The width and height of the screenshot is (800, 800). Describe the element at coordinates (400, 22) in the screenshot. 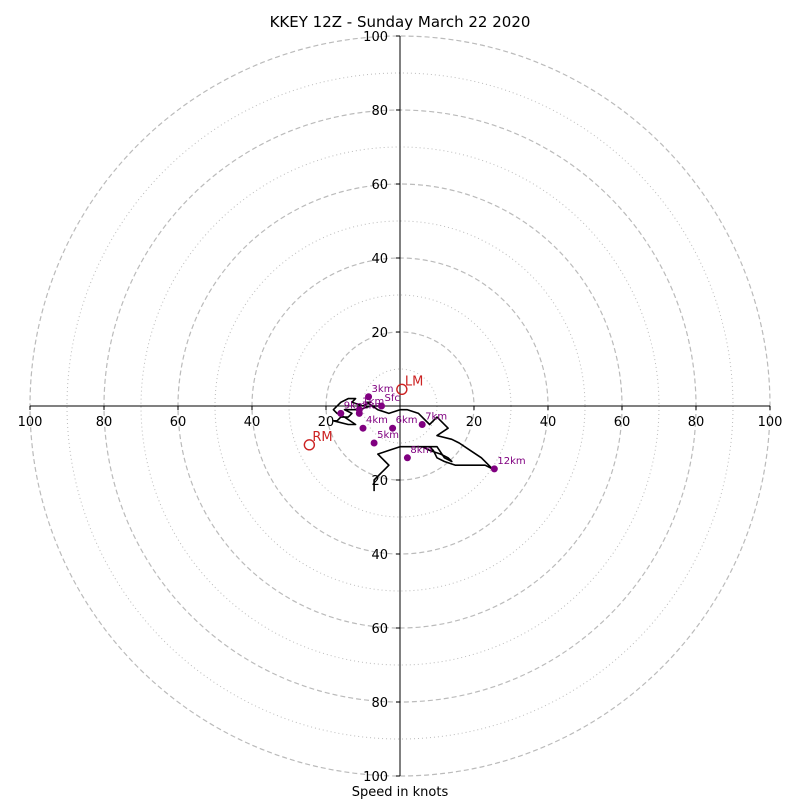

I see `chart-title: KKEY 12Z - Sunday March 22 2020` at that location.